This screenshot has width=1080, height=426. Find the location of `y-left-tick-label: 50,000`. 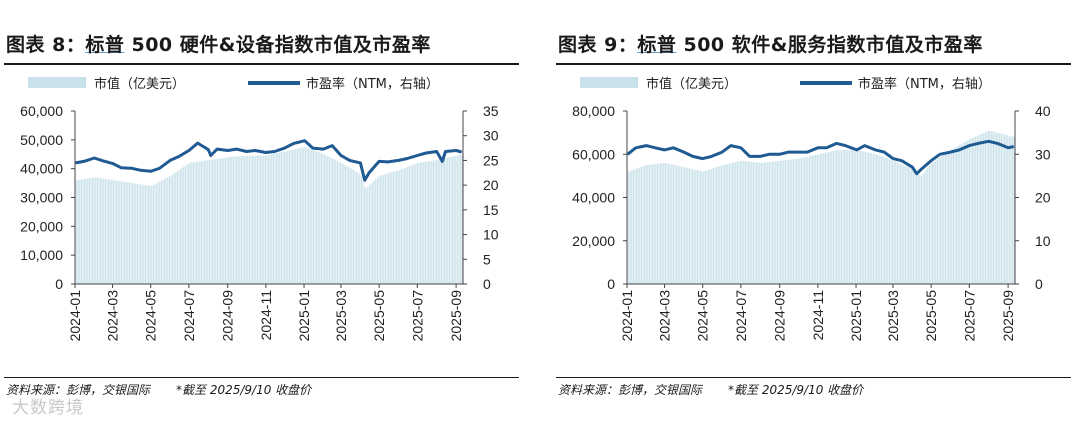

y-left-tick-label: 50,000 is located at coordinates (41, 140).